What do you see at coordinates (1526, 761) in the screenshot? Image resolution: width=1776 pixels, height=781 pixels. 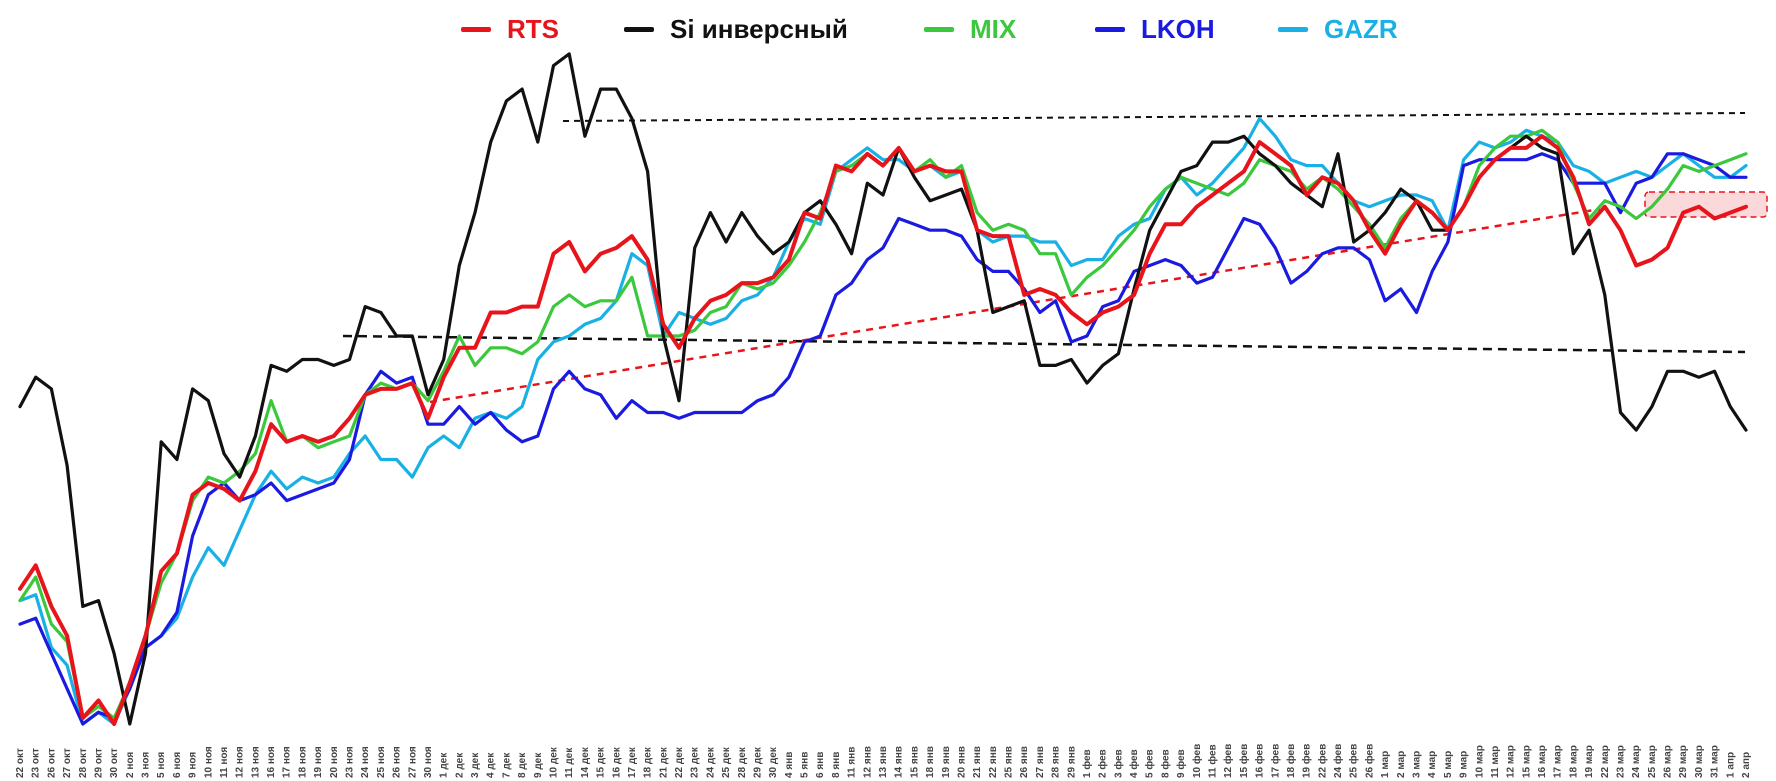 I see `x-tick-label: 15 мар` at bounding box center [1526, 761].